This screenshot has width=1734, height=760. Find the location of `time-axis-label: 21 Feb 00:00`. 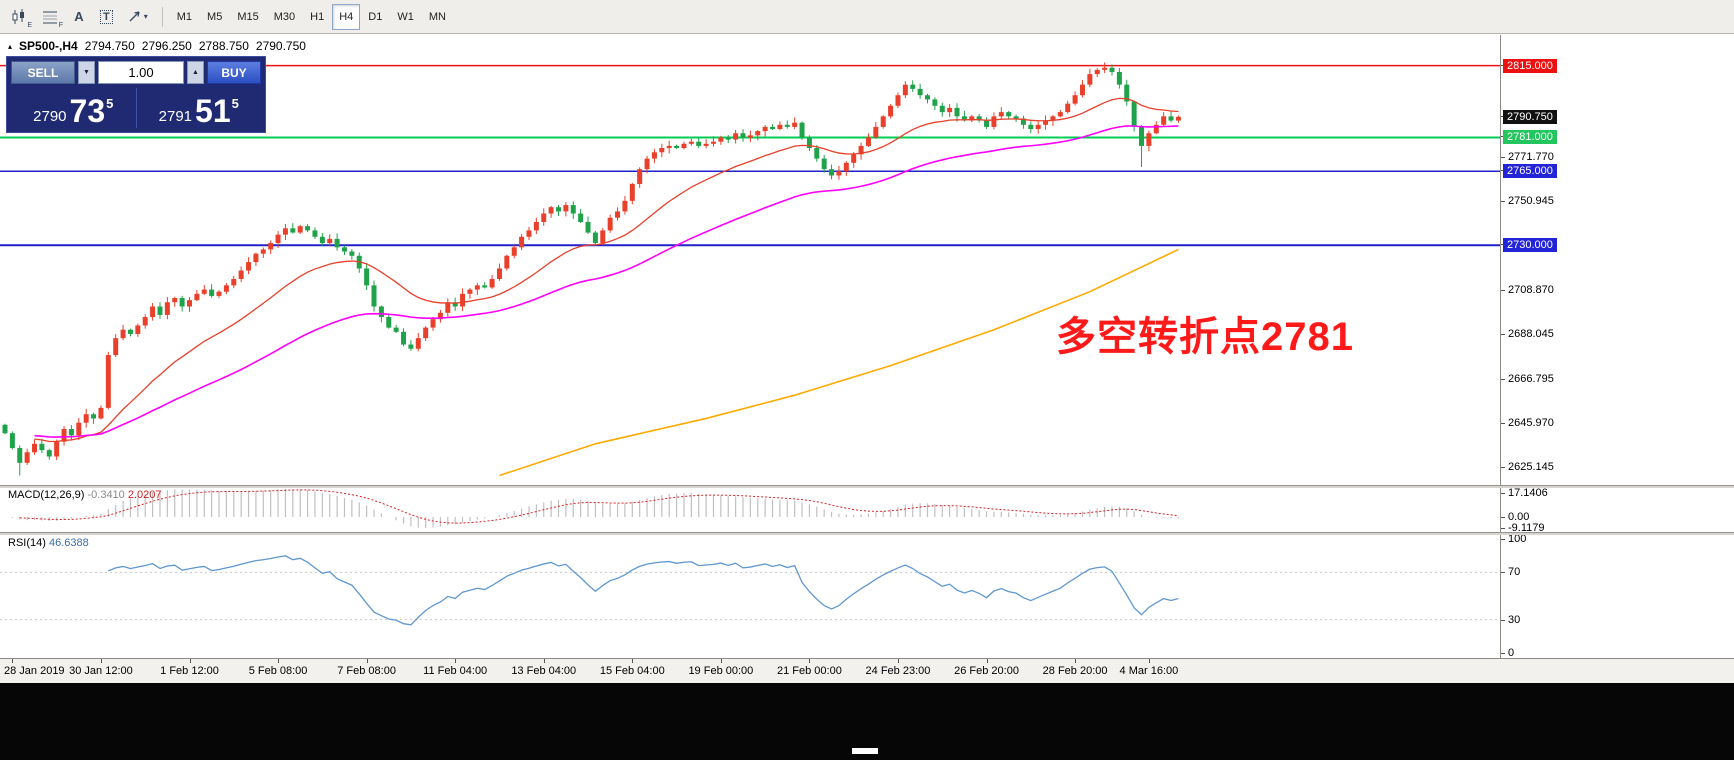

time-axis-label: 21 Feb 00:00 is located at coordinates (809, 671).